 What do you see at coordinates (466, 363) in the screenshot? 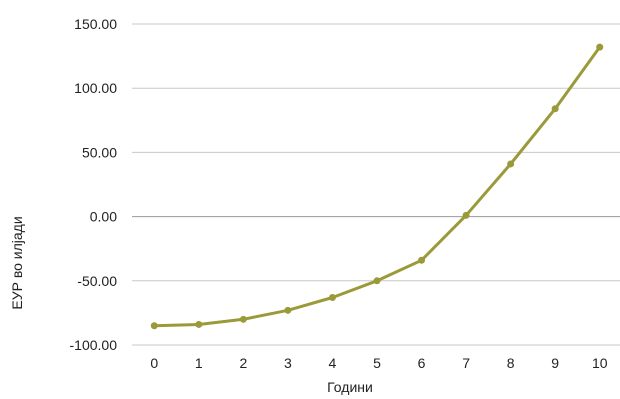
I see `x-tick-label: 7` at bounding box center [466, 363].